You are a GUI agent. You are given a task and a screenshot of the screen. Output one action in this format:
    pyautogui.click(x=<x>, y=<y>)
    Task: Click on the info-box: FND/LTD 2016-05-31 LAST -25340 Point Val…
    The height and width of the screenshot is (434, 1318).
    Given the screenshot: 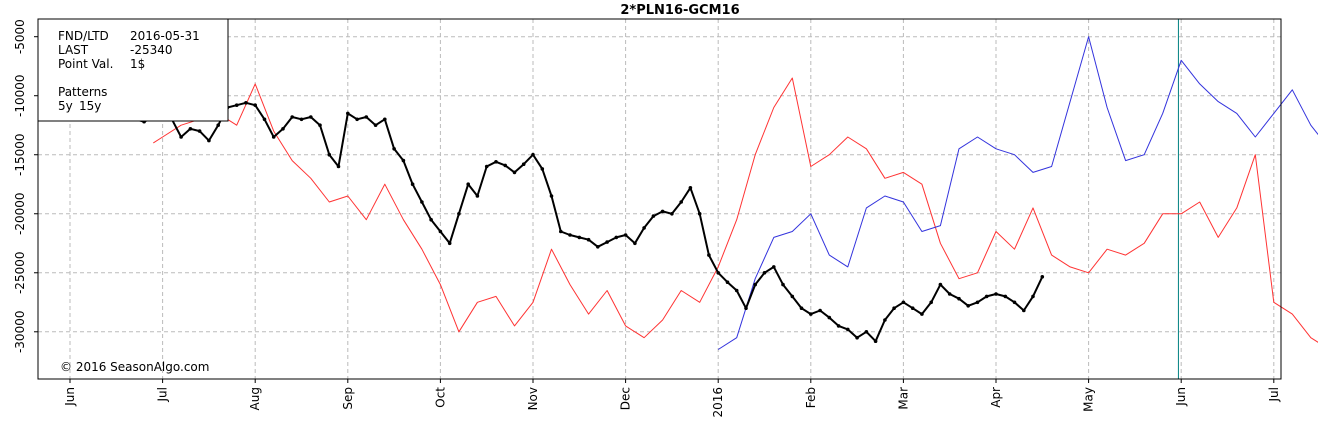 What is the action you would take?
    pyautogui.click(x=133, y=70)
    